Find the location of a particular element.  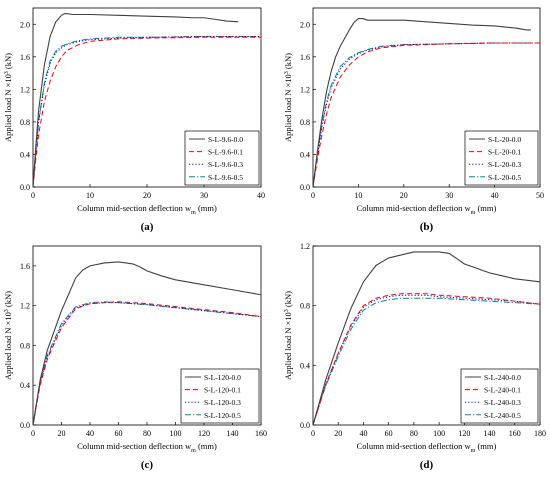

series-line-S-L-9.6-0.3 is located at coordinates (146, 111).